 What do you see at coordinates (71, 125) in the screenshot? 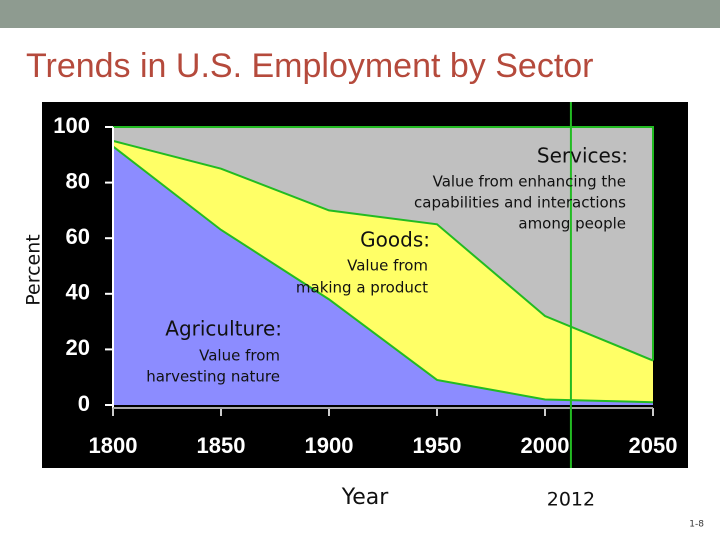
I see `y-tick-label: 100` at bounding box center [71, 125].